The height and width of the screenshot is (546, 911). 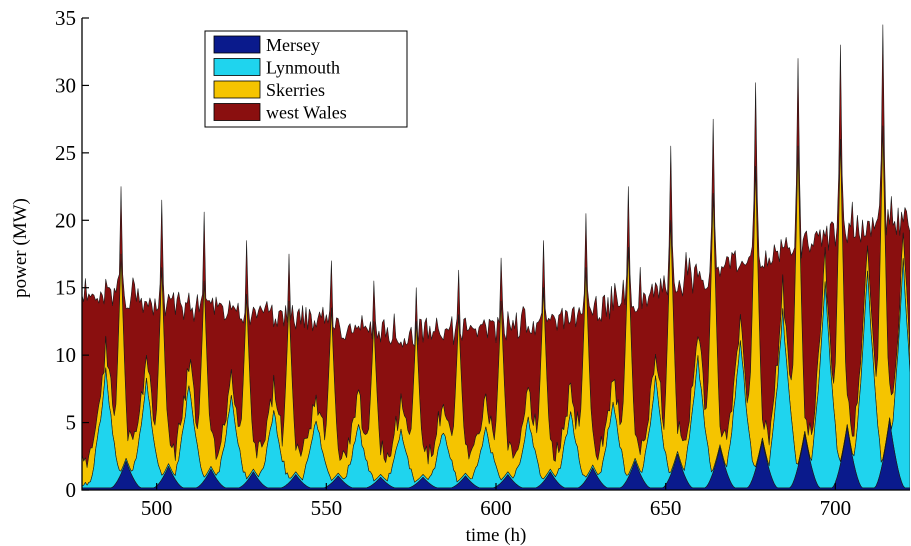 What do you see at coordinates (496, 508) in the screenshot?
I see `x-tick-label: 600` at bounding box center [496, 508].